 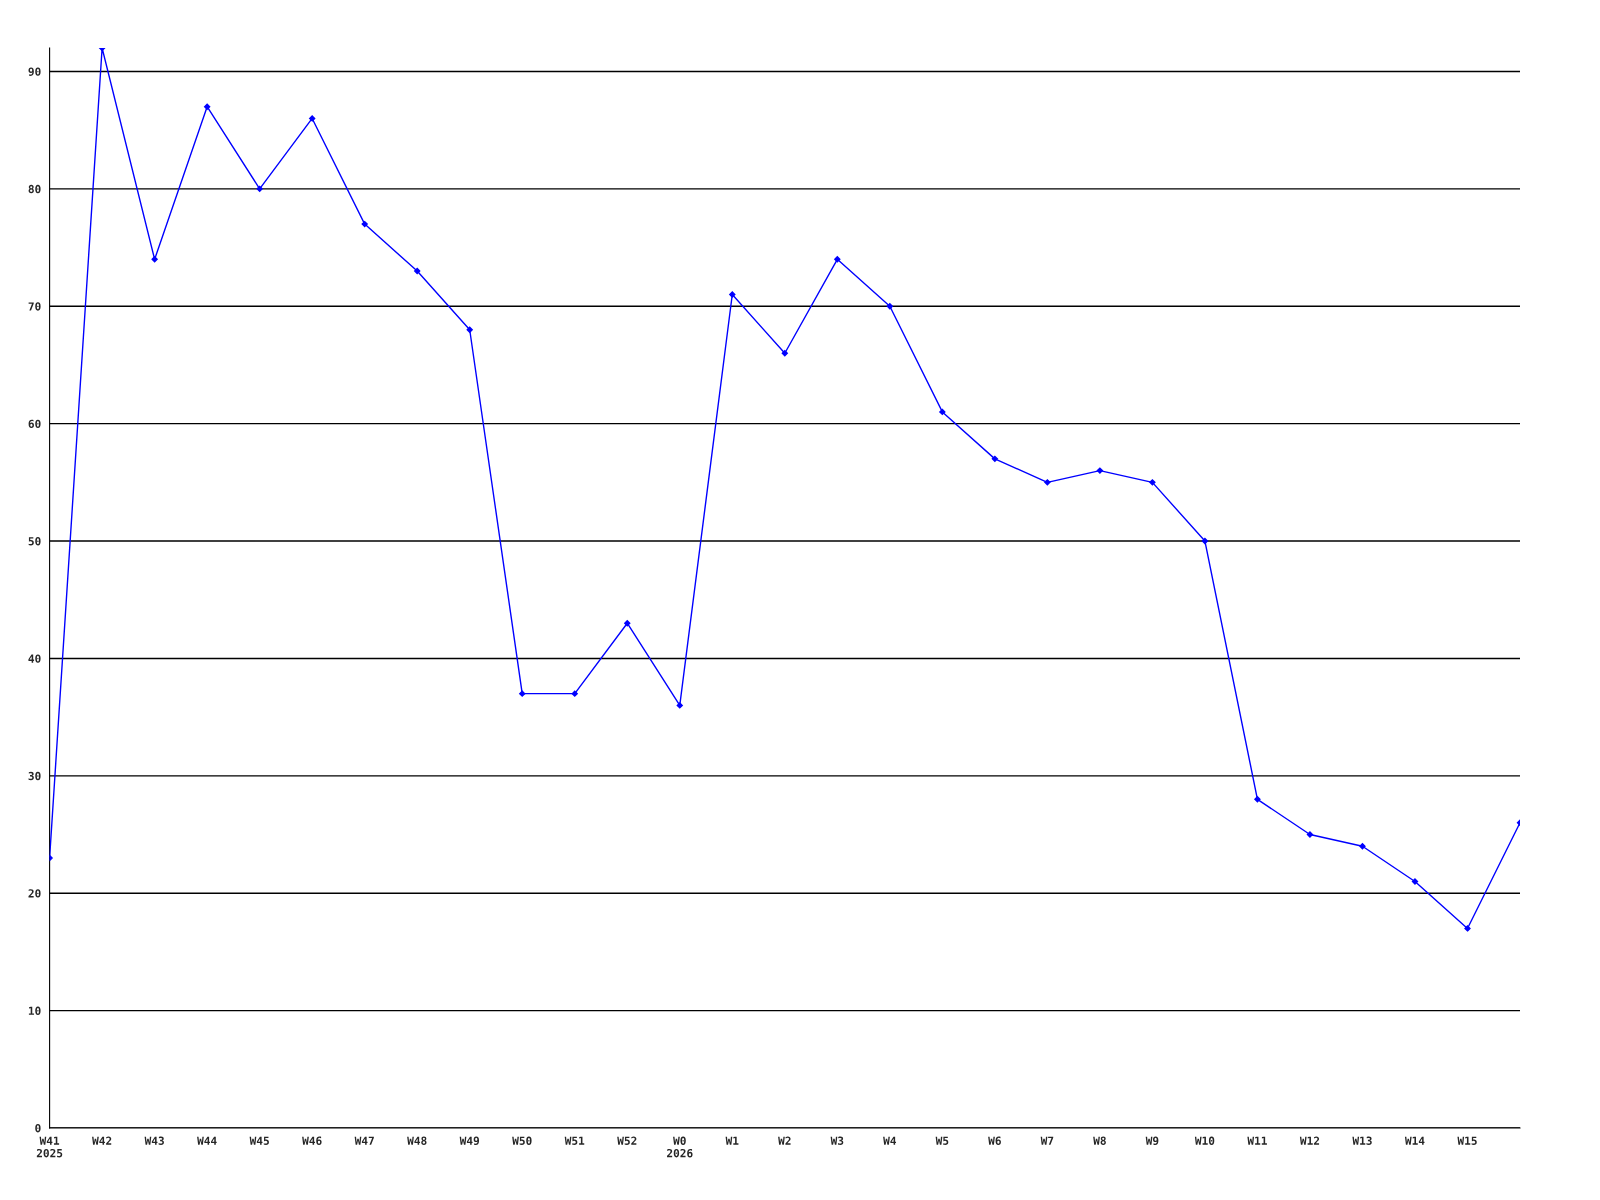 What do you see at coordinates (680, 1147) in the screenshot?
I see `x-tick-label: W0 2026` at bounding box center [680, 1147].